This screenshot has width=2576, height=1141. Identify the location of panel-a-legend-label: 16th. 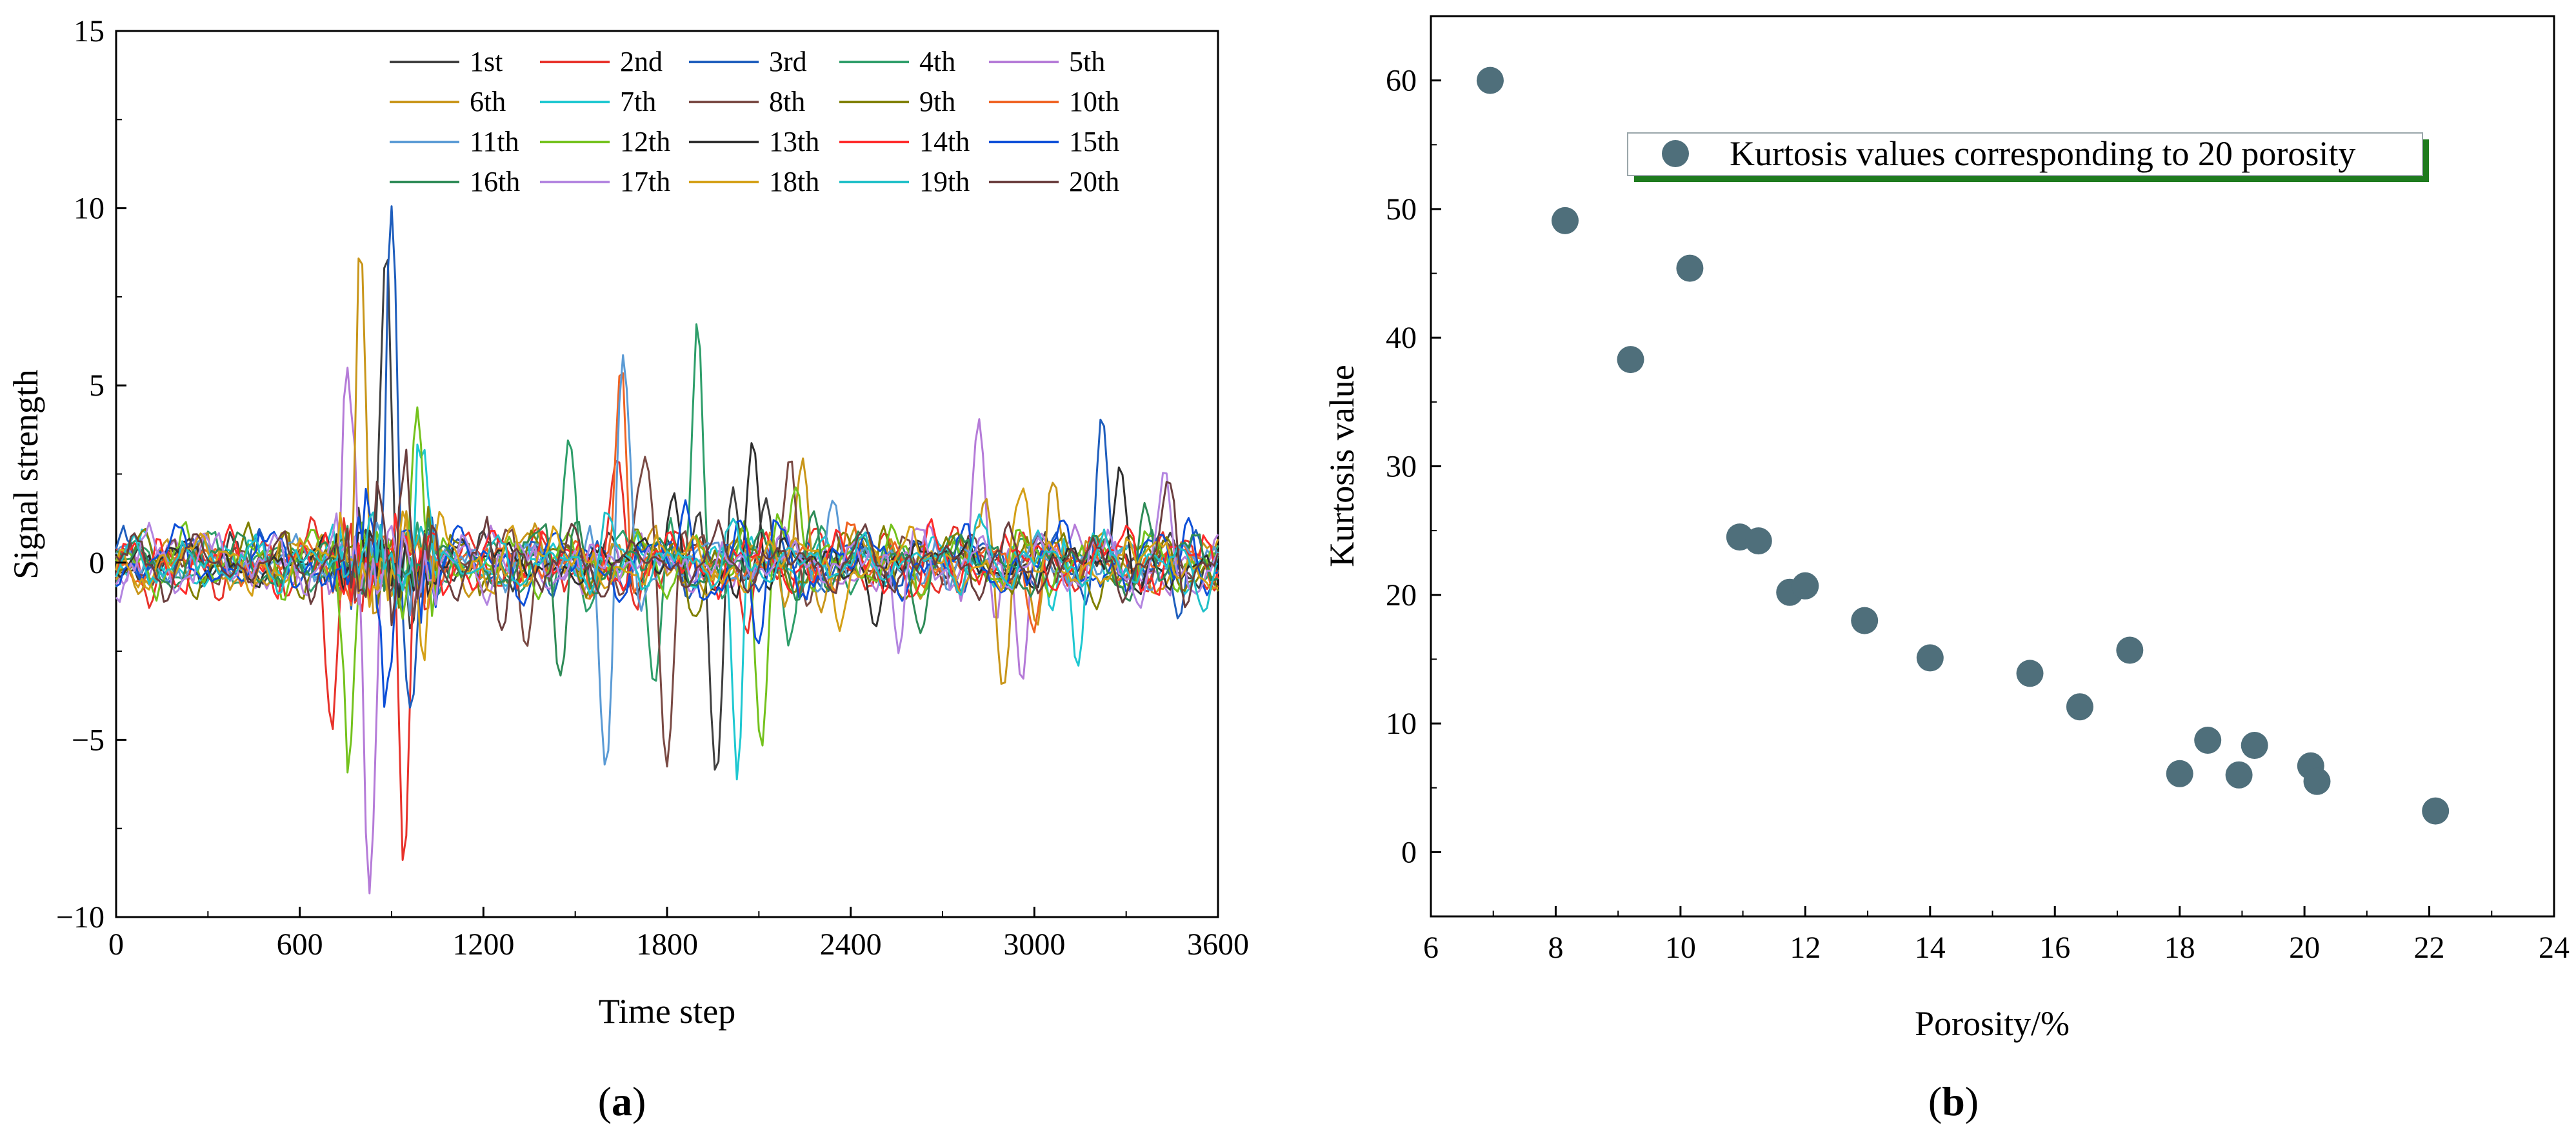
(495, 181).